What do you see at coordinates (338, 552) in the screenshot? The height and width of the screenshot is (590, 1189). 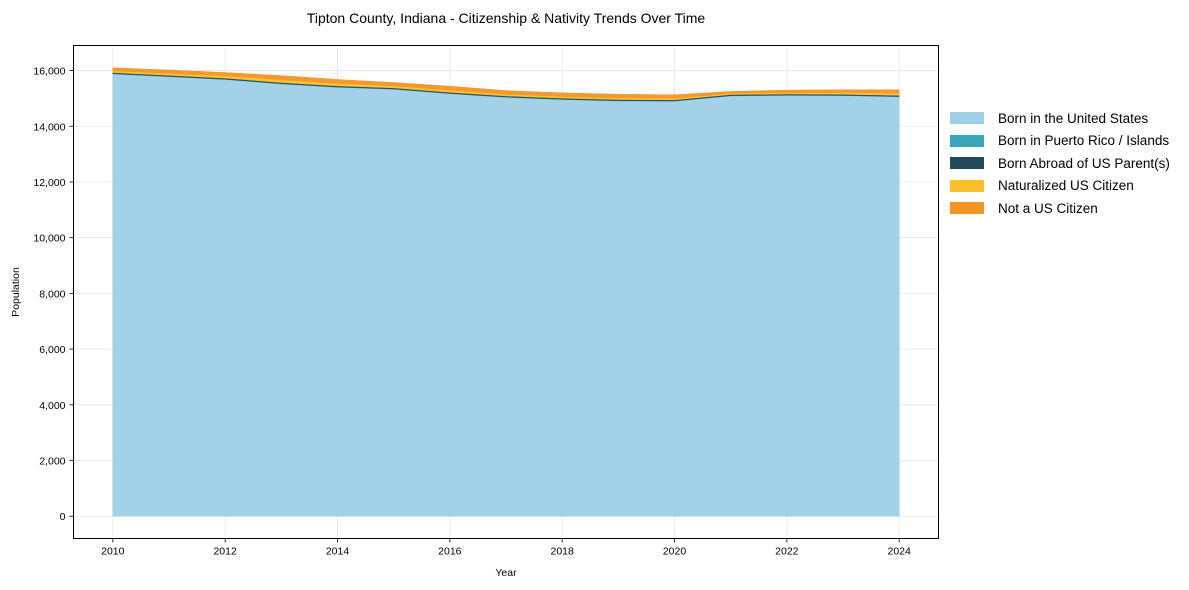 I see `x-tick-label: 2014` at bounding box center [338, 552].